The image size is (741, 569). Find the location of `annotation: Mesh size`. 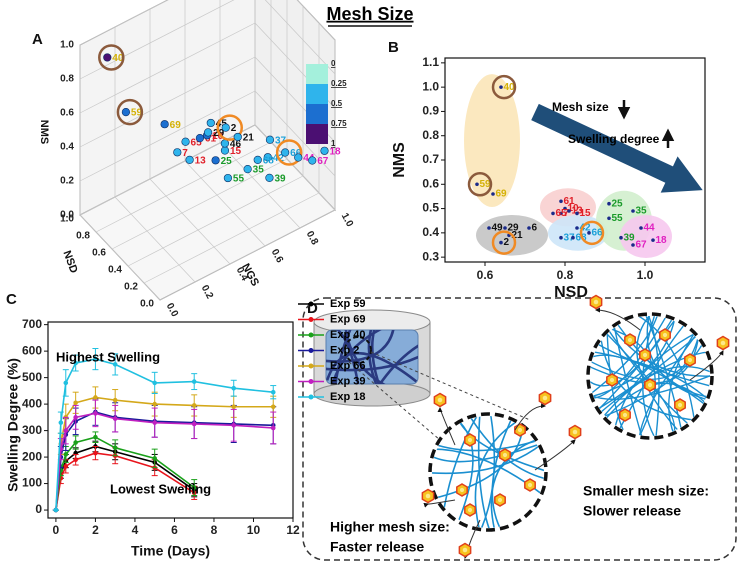

annotation: Mesh size is located at coordinates (580, 107).